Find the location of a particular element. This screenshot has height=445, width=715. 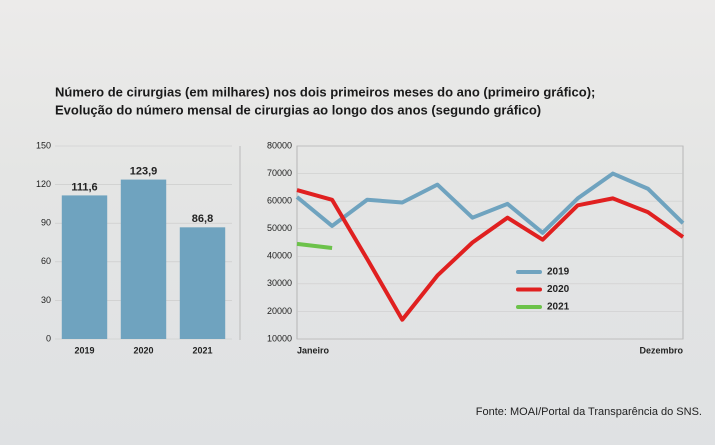

y-tick-label: 0 is located at coordinates (48, 338).